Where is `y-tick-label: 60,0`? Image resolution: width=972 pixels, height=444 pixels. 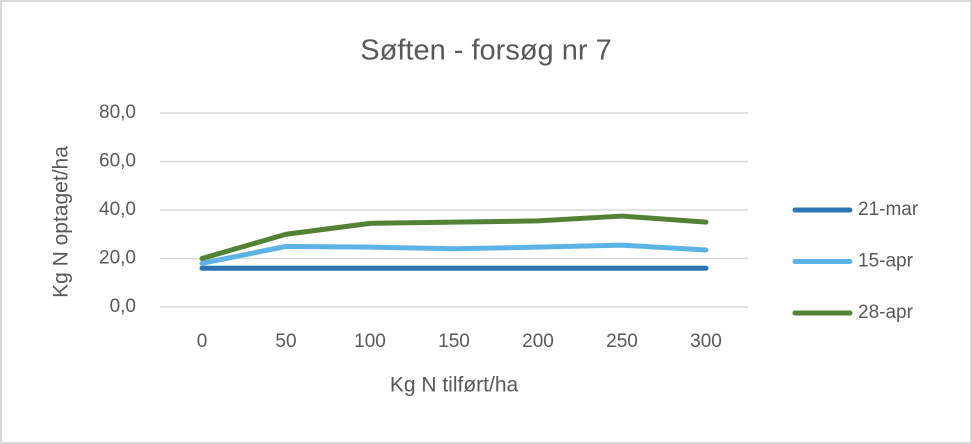 y-tick-label: 60,0 is located at coordinates (117, 161).